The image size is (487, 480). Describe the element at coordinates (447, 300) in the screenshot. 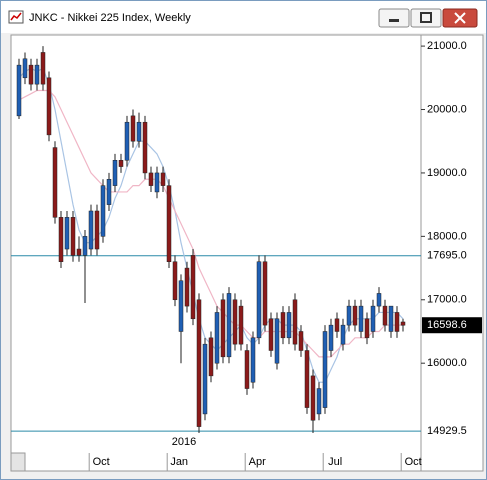

I see `y-tick-label: 17000.0` at that location.